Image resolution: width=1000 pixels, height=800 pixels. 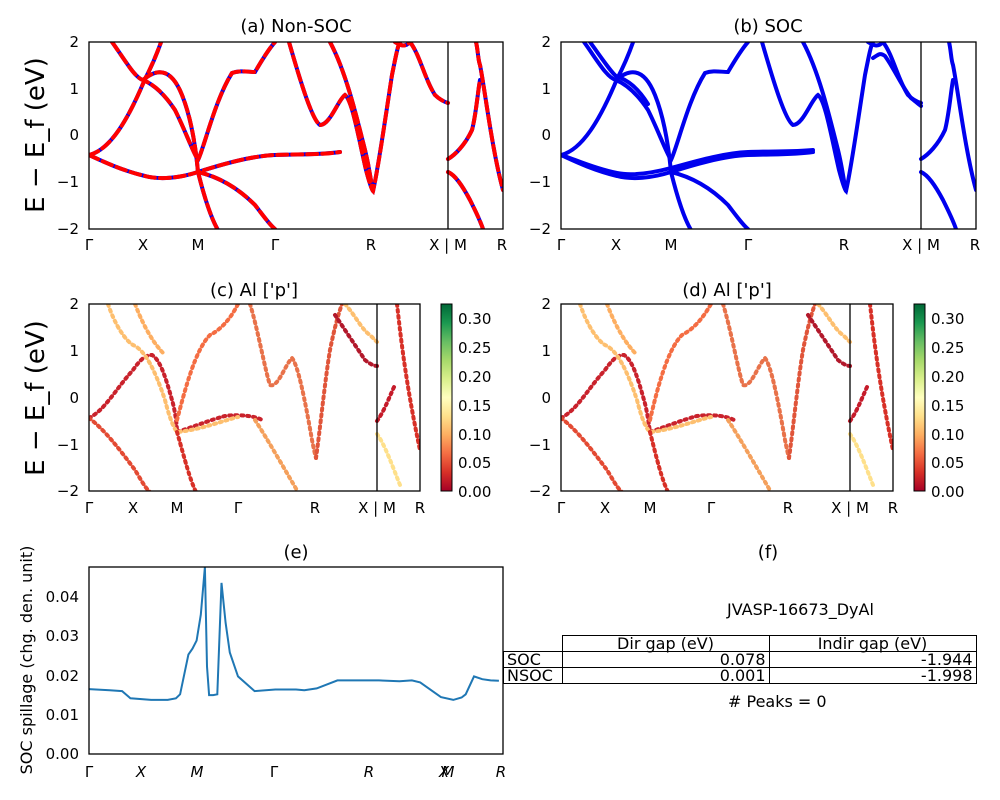 I want to click on panel-c-xticks: Γ X M Γ R X | M R, so click(x=255, y=508).